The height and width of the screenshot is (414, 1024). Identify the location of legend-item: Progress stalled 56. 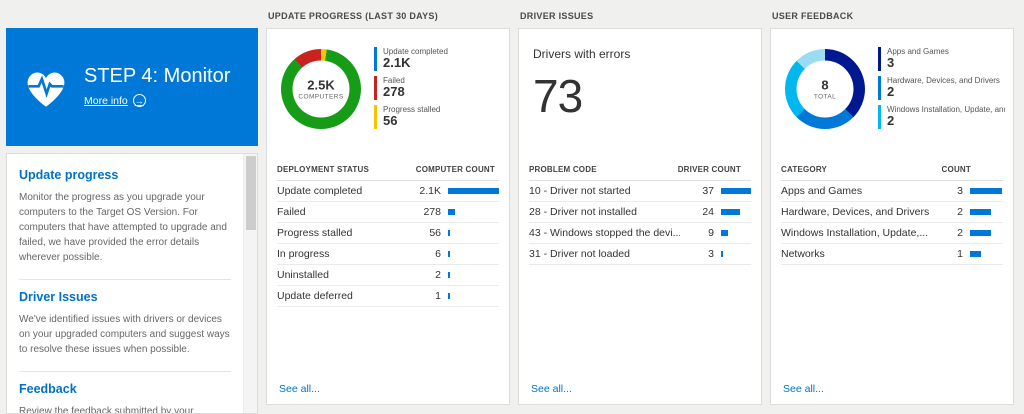
(411, 116).